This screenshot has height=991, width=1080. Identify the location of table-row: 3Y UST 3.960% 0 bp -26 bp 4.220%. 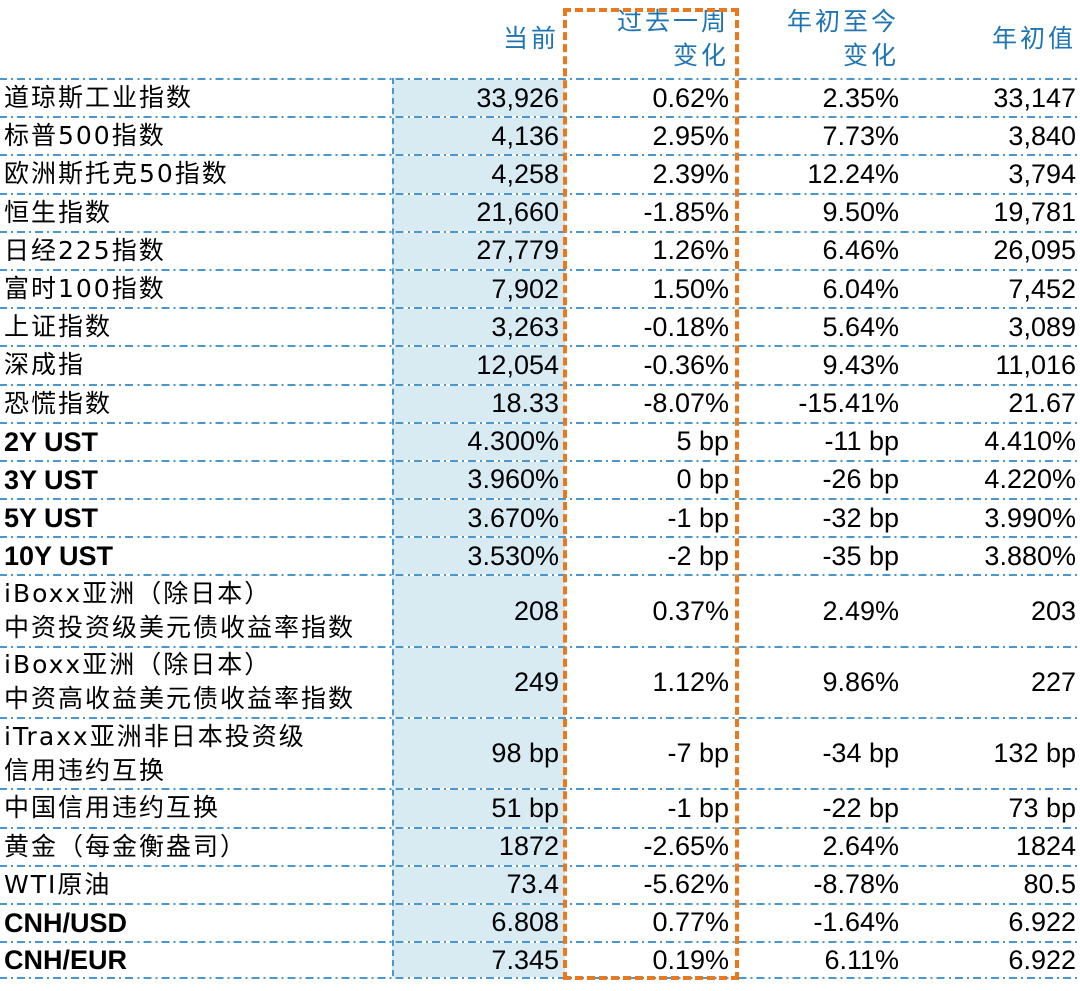
(540, 479).